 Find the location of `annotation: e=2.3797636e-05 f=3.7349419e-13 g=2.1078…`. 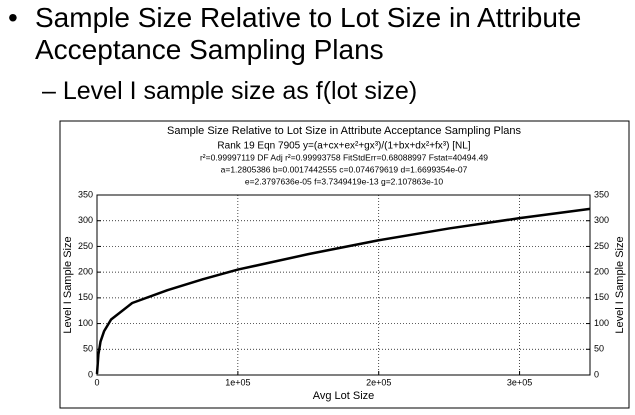

annotation: e=2.3797636e-05 f=3.7349419e-13 g=2.1078… is located at coordinates (344, 181).